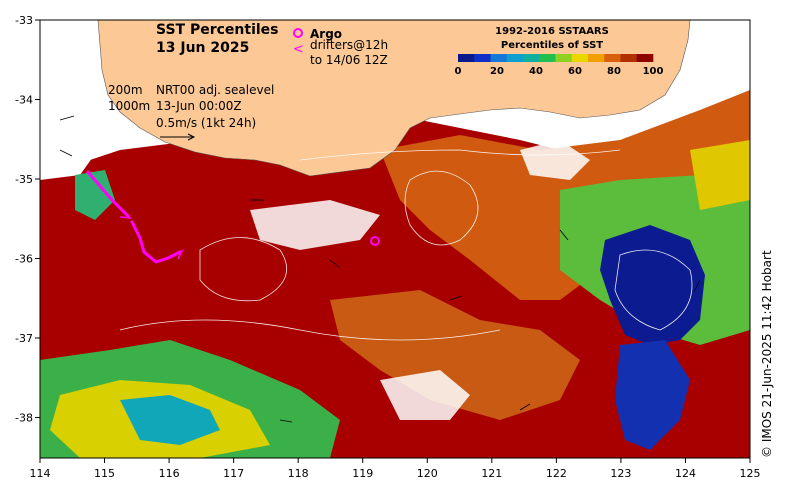 This screenshot has height=492, width=791. What do you see at coordinates (375, 241) in the screenshot?
I see `argo-float-marker` at bounding box center [375, 241].